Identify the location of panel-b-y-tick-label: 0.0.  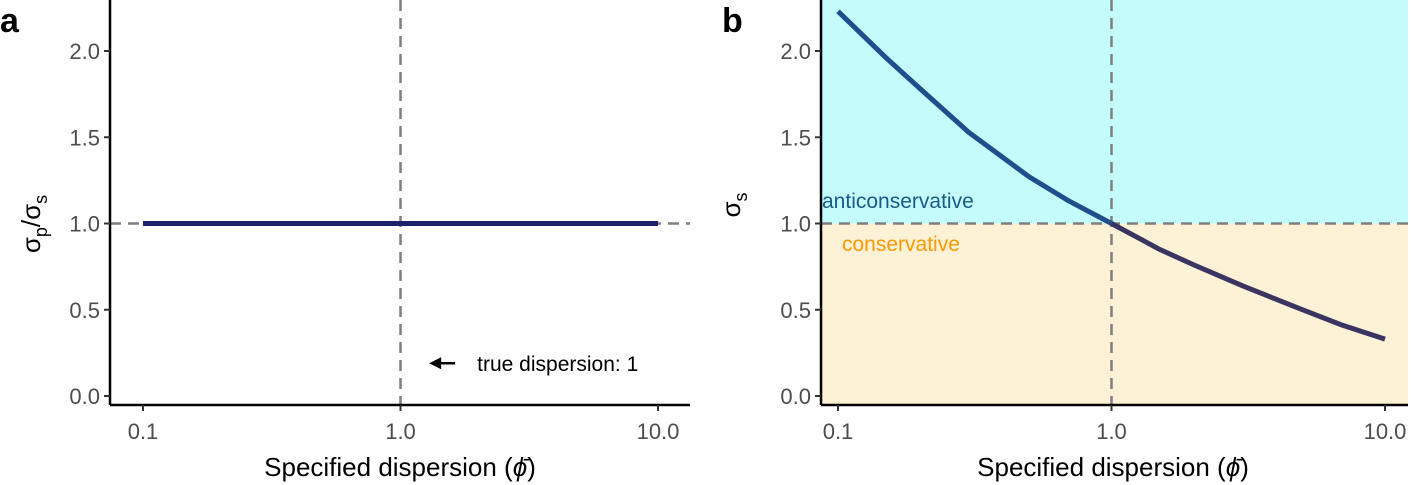
(795, 396).